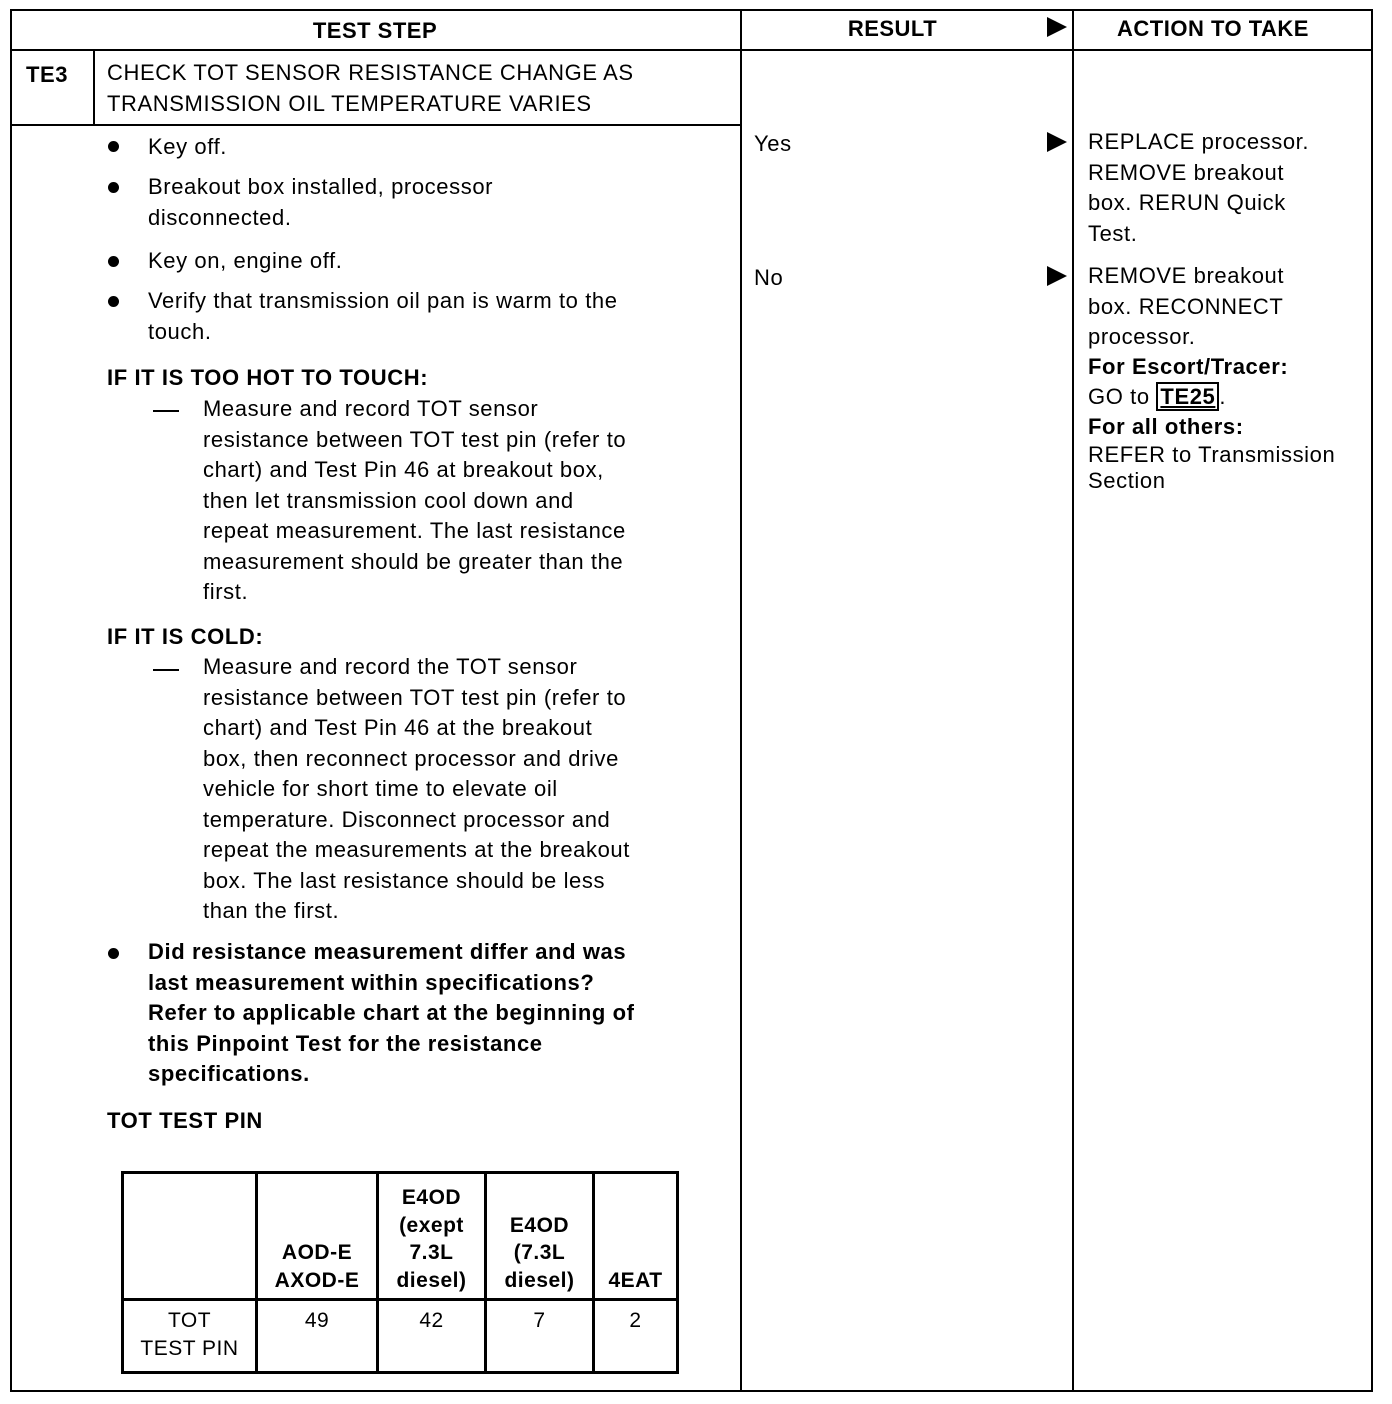  What do you see at coordinates (1119, 396) in the screenshot?
I see `goto-prefix: GO to` at bounding box center [1119, 396].